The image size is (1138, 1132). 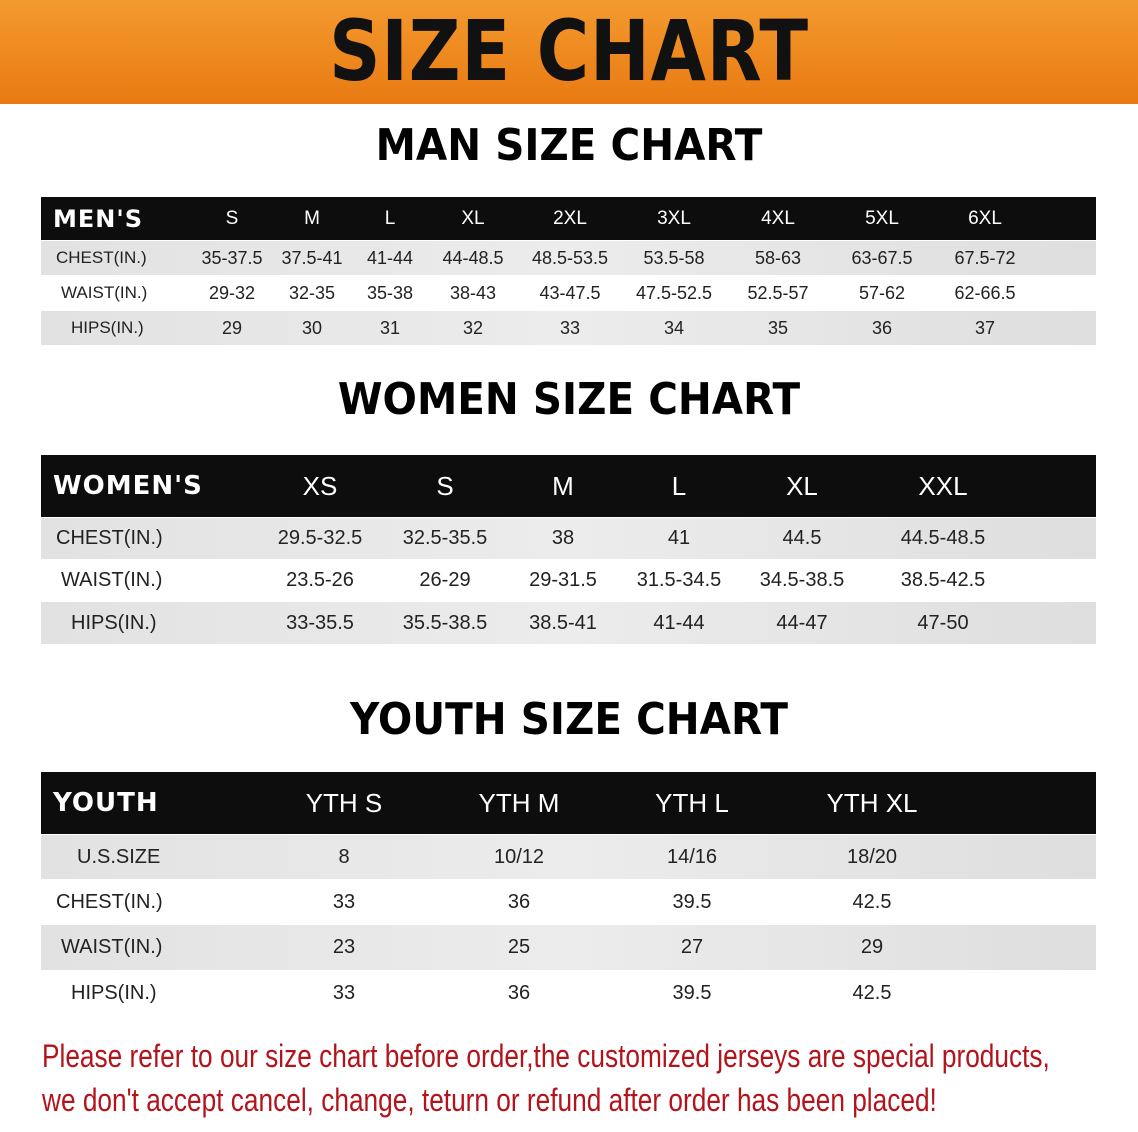 I want to click on table-cell: 44-47, so click(x=802, y=622).